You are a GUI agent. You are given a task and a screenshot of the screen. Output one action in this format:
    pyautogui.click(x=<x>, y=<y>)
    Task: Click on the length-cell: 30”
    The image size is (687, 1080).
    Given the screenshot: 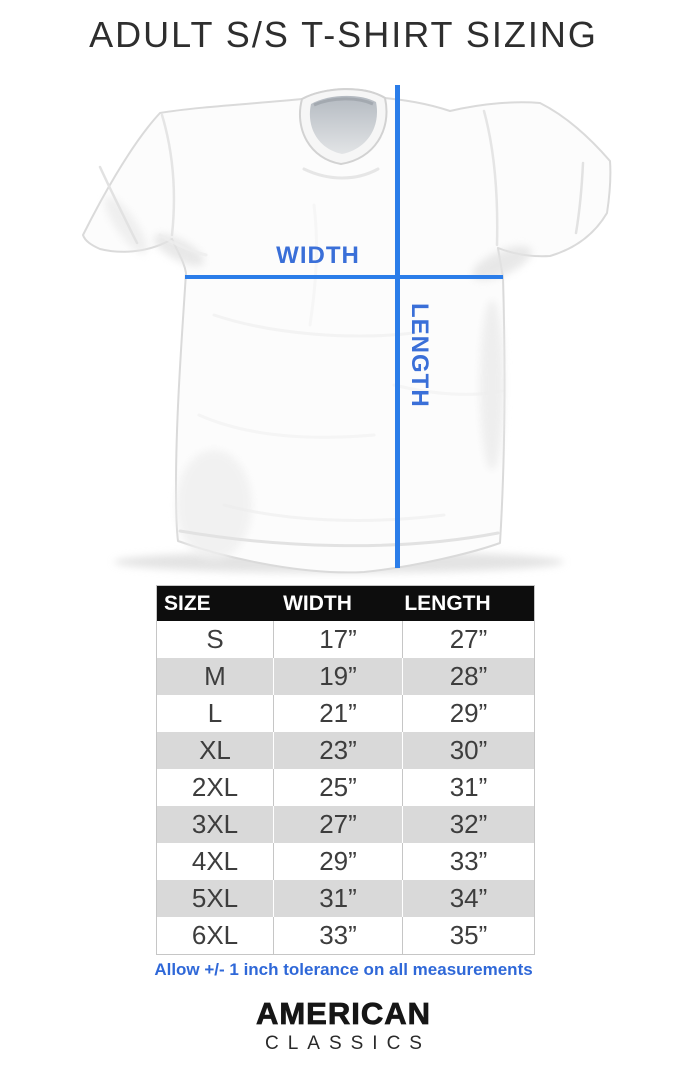 What is the action you would take?
    pyautogui.click(x=468, y=750)
    